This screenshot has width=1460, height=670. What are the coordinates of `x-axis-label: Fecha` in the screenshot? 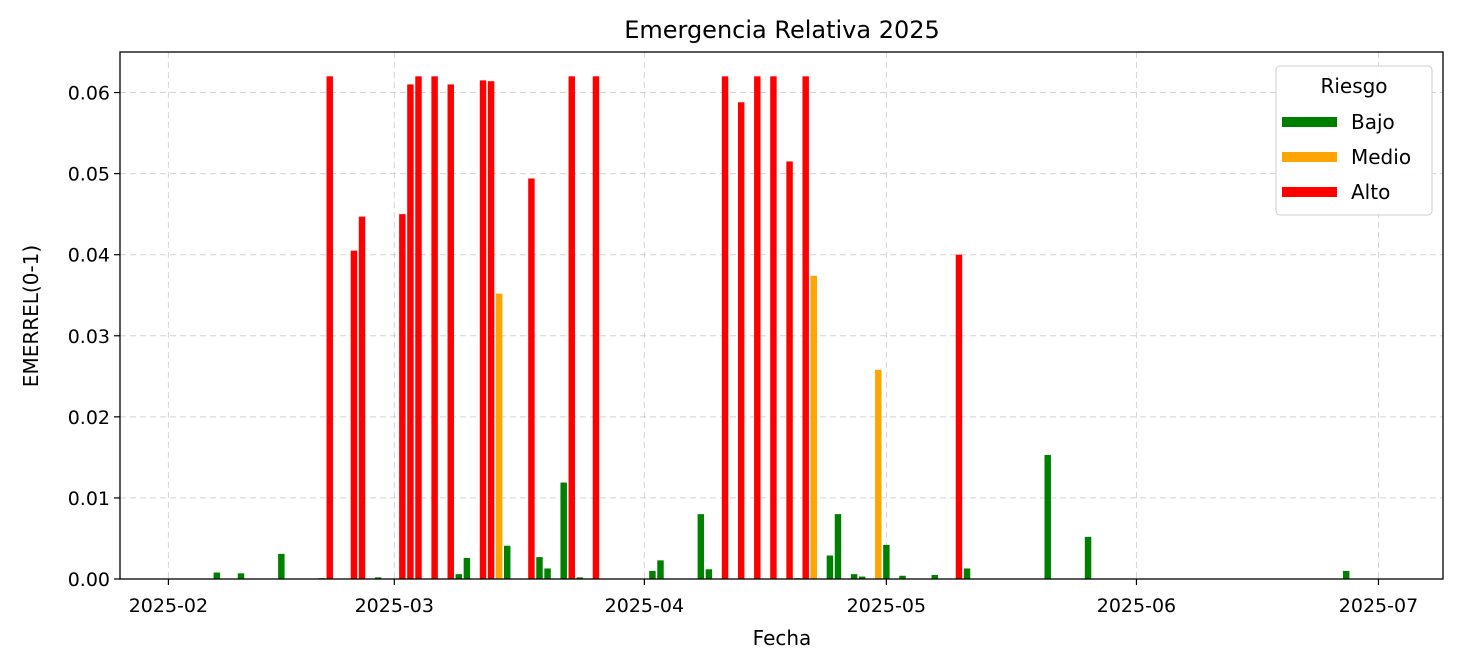 It's located at (782, 638).